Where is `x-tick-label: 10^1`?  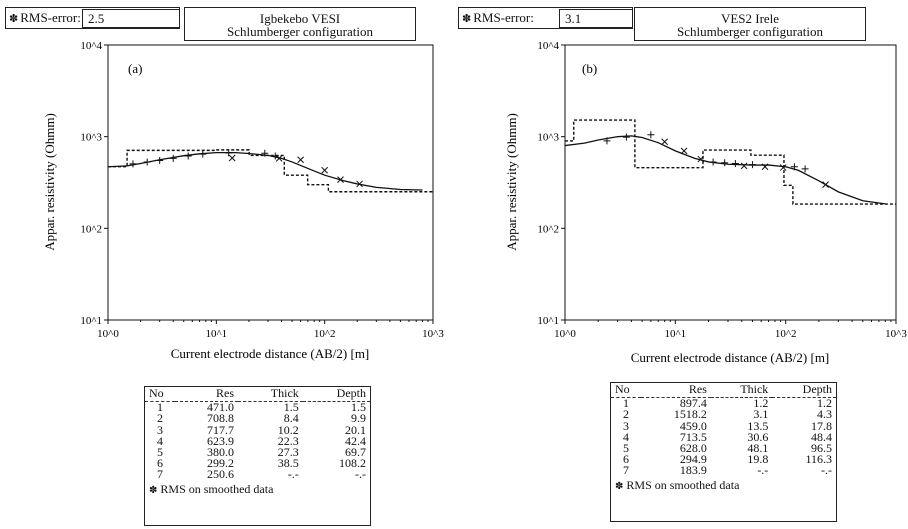
x-tick-label: 10^1 is located at coordinates (216, 334).